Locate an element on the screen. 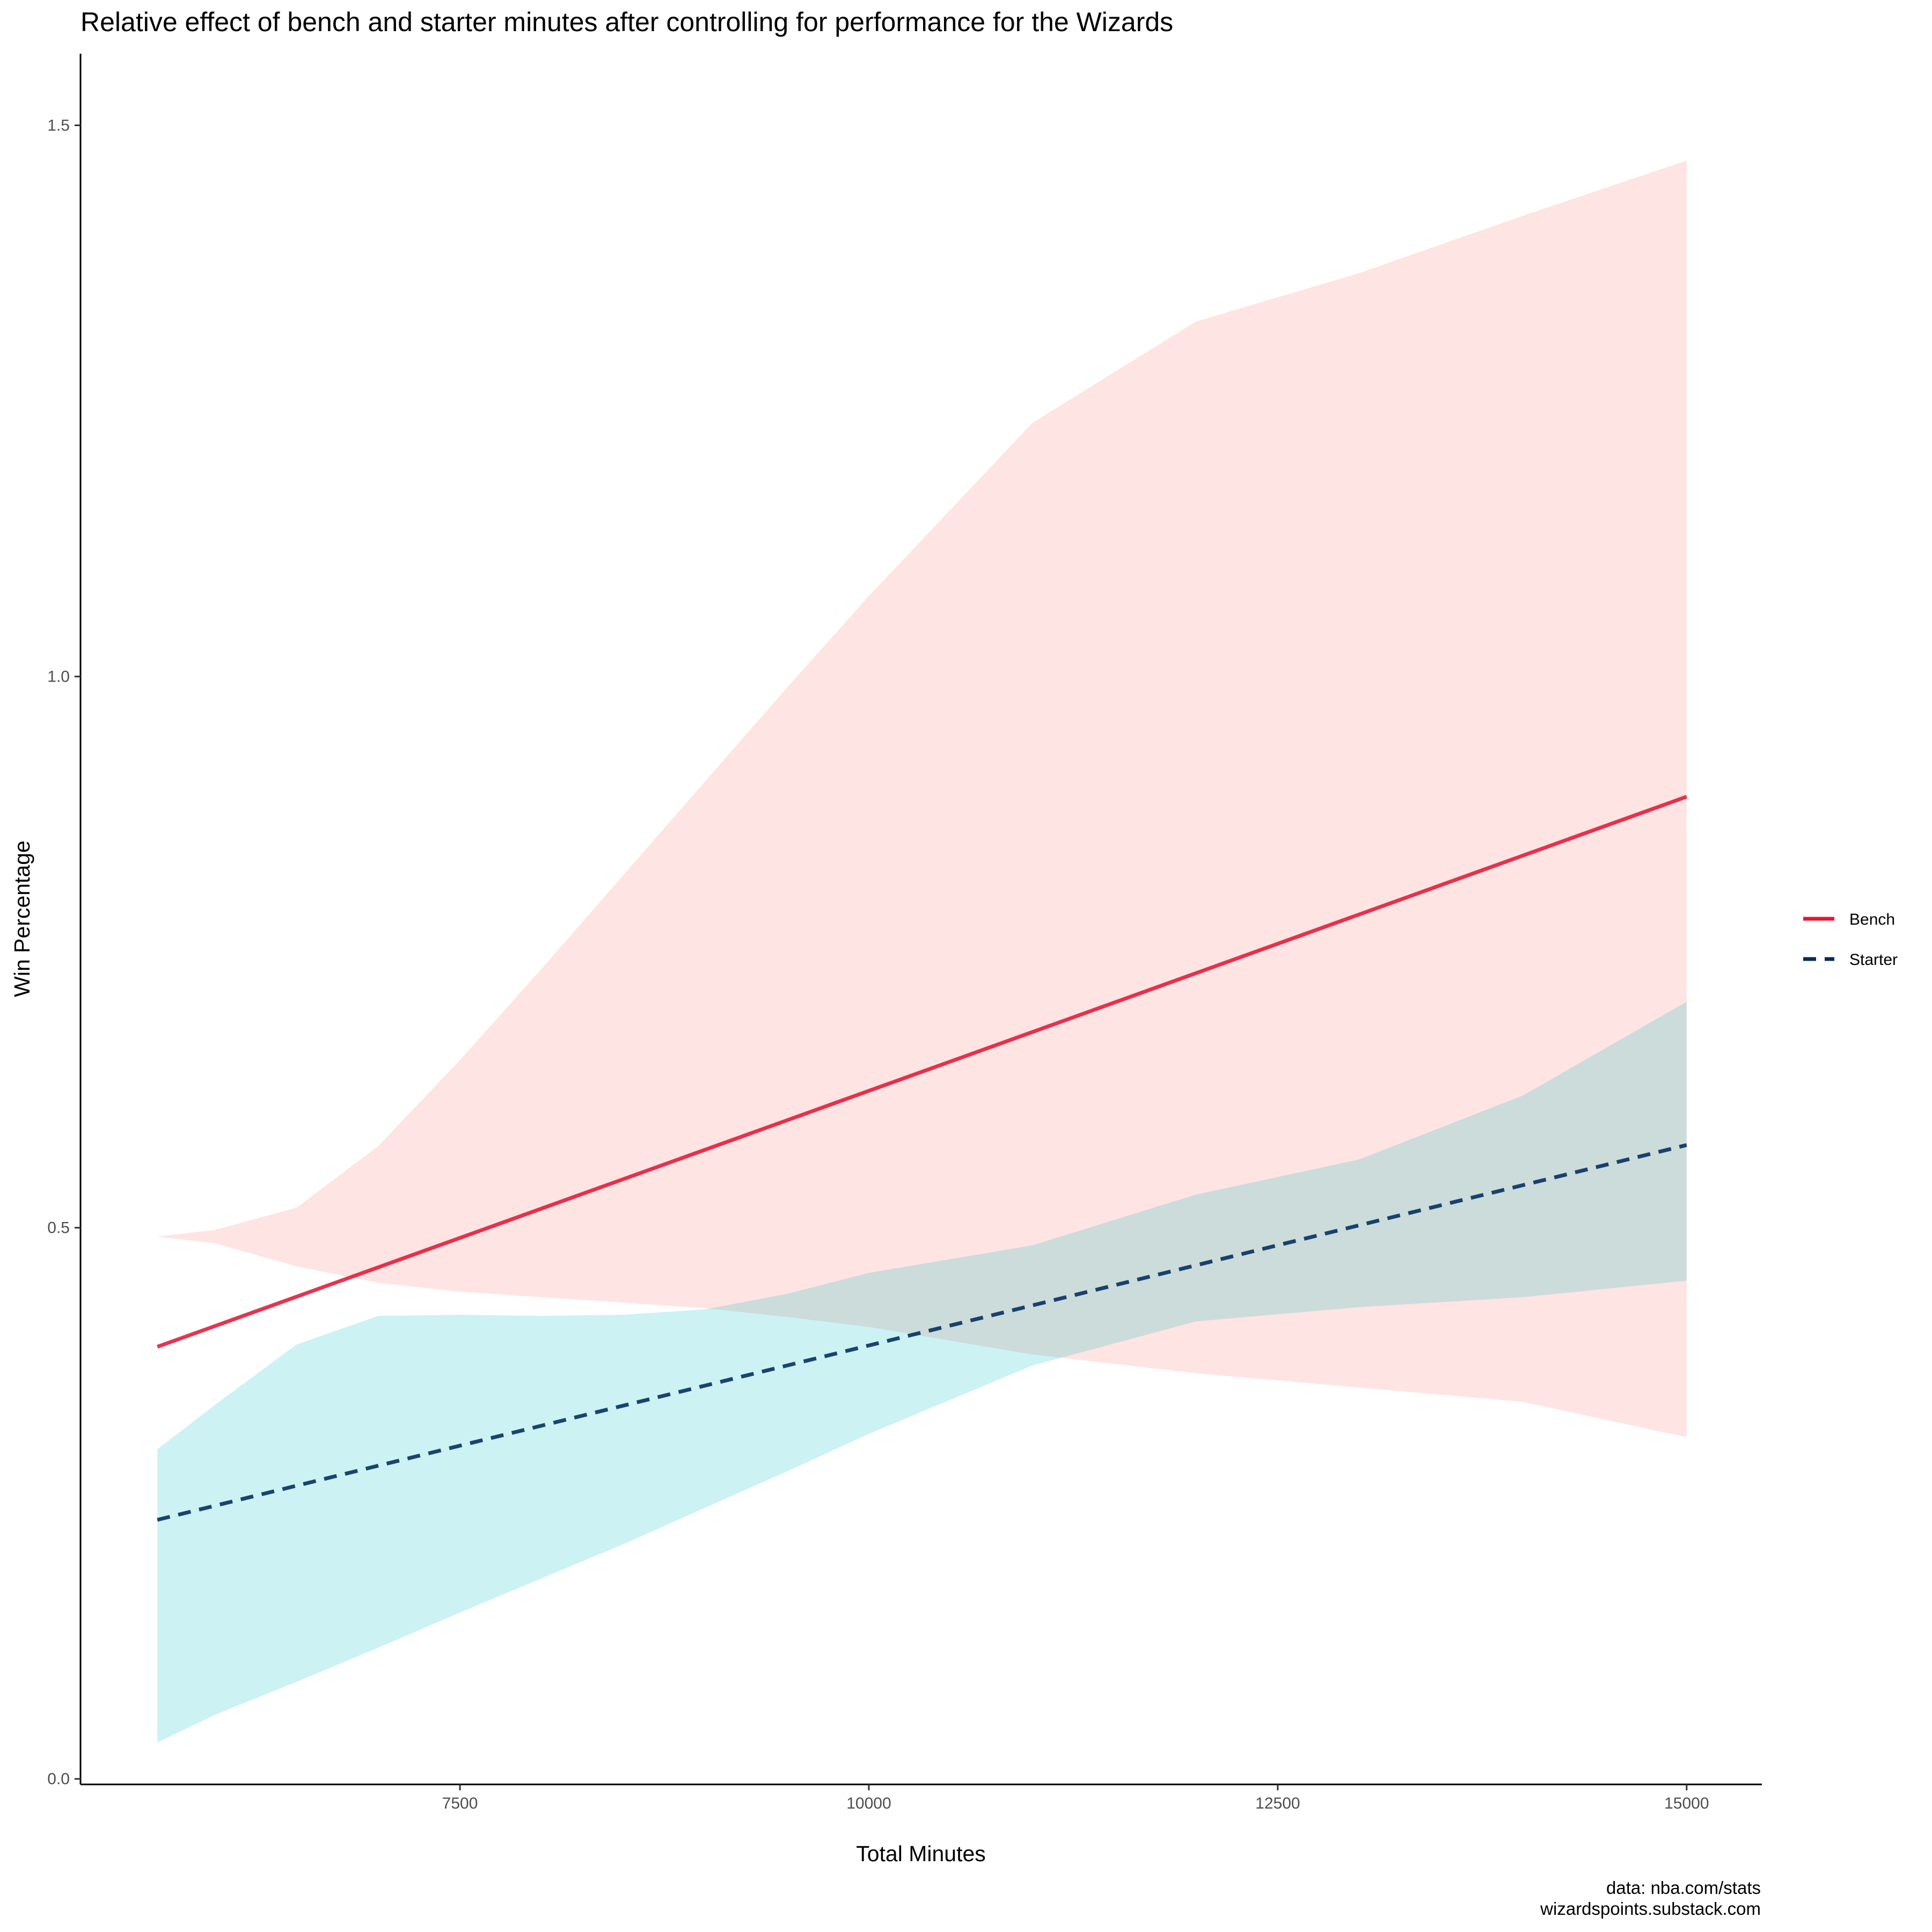  caption-website: wizardspoints.substack.com is located at coordinates (1650, 1909).